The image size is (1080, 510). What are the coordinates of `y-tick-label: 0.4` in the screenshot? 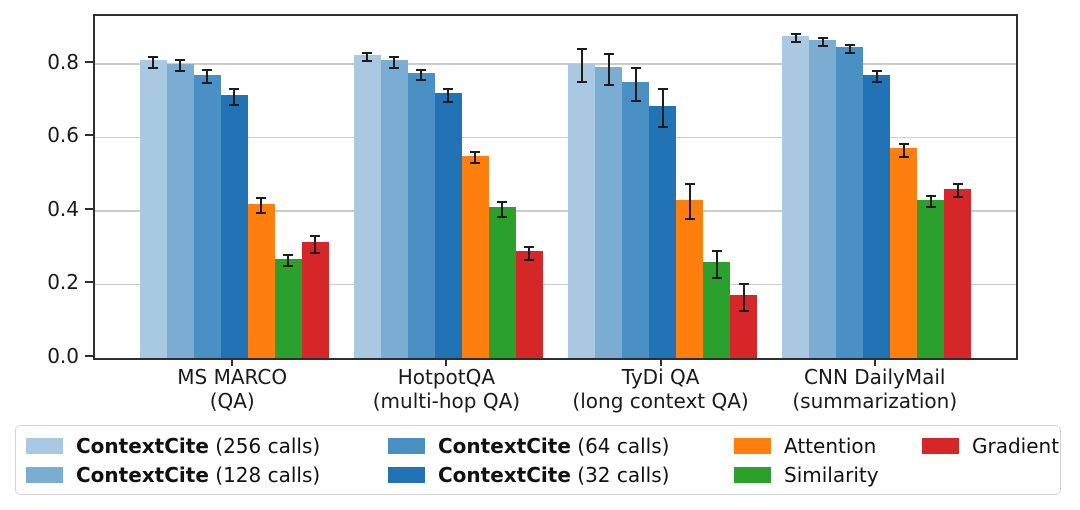 It's located at (63, 208).